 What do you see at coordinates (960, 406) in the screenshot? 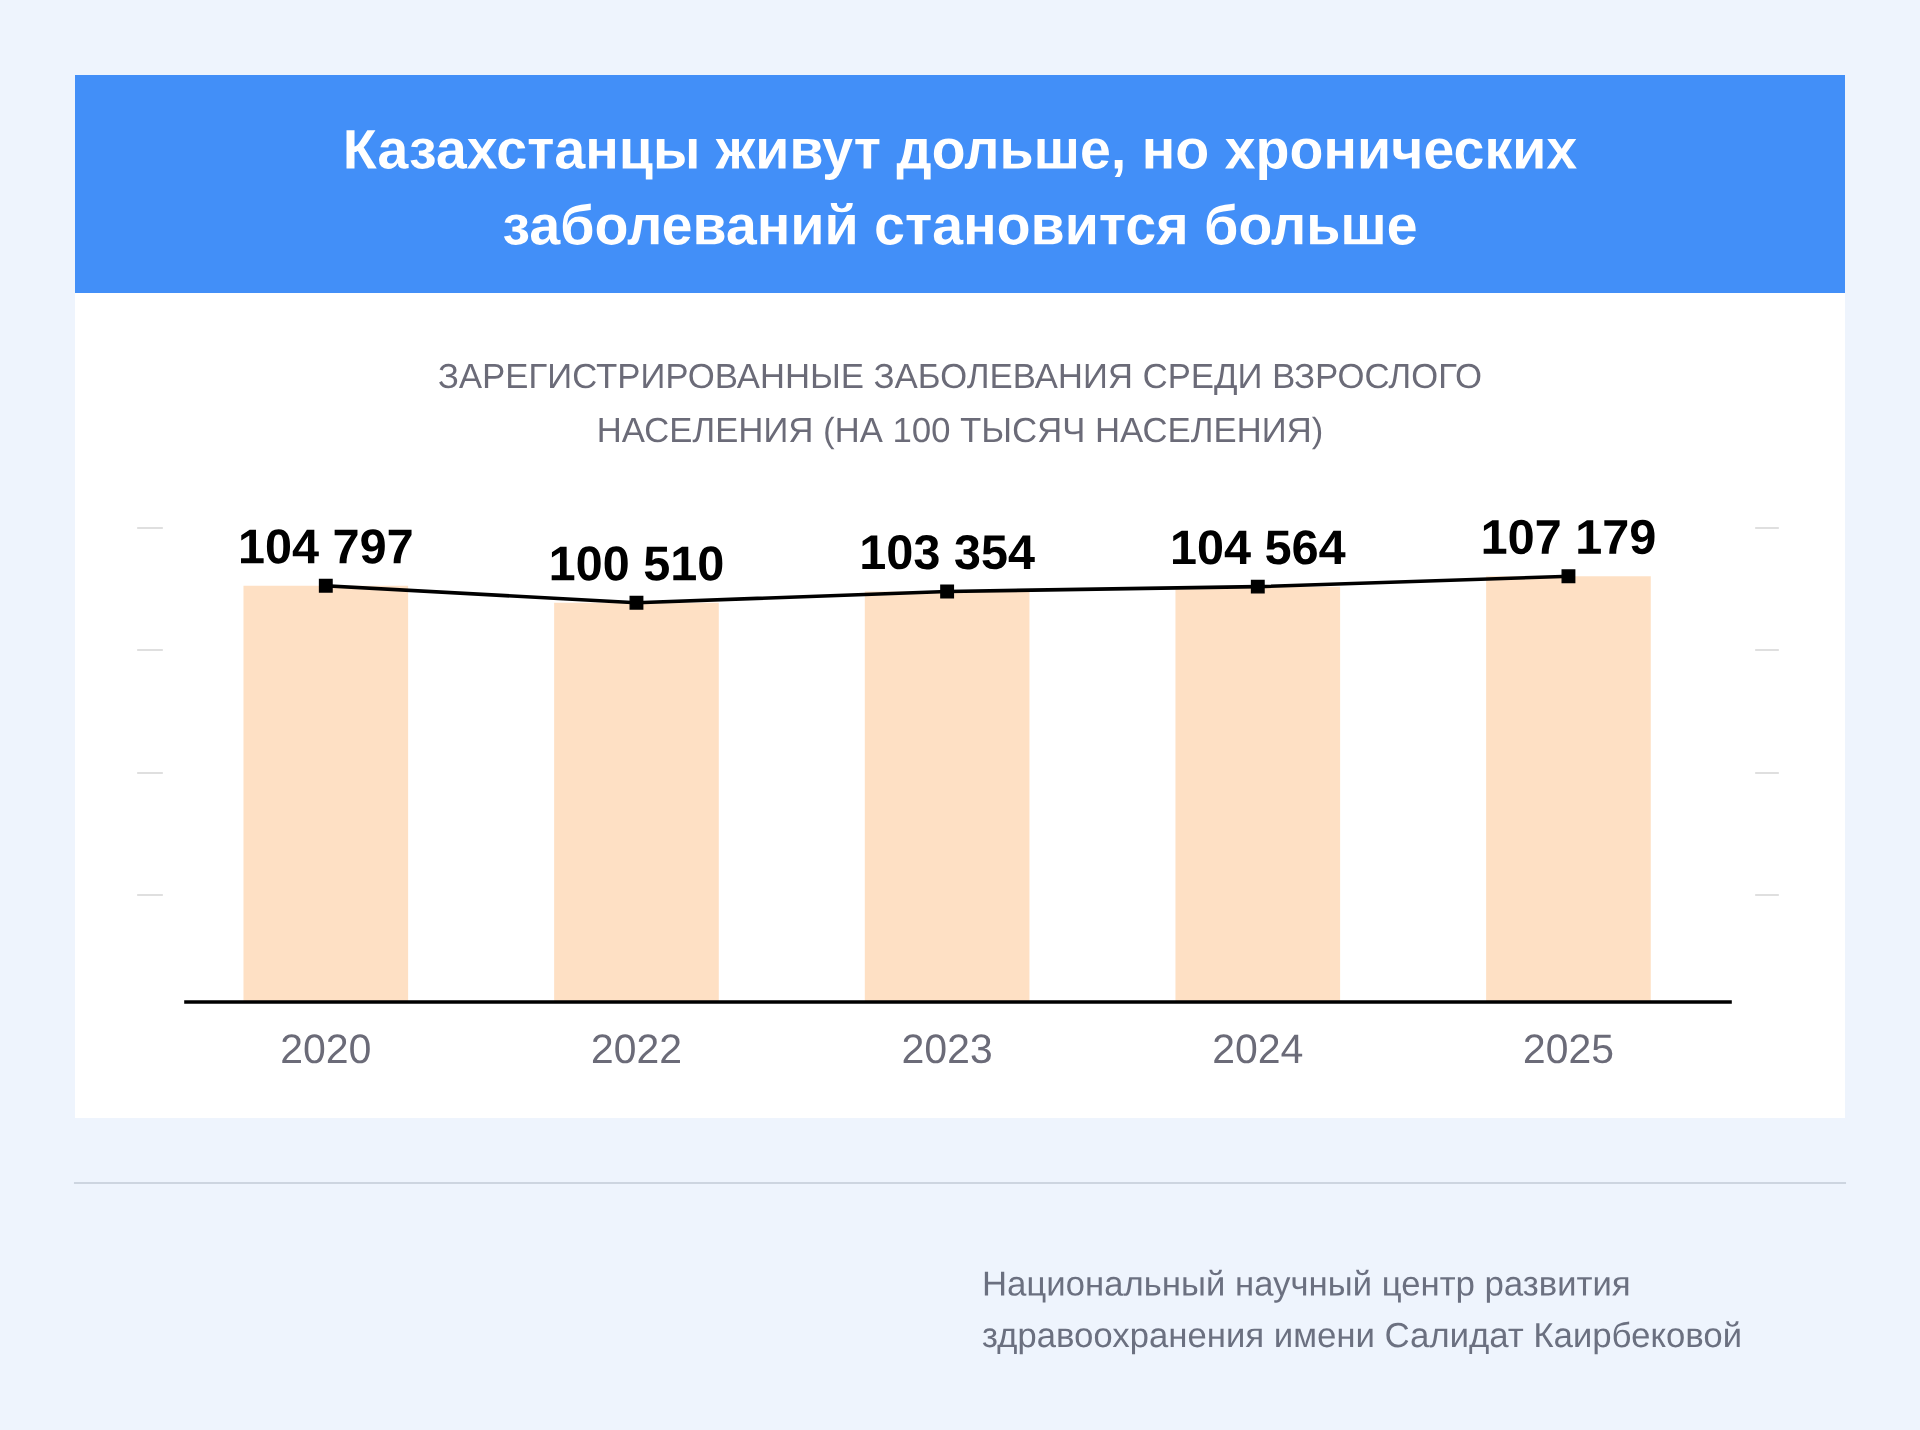
I see `chart-subtitle: ЗАРЕГИСТРИРОВАННЫЕ ЗАБОЛЕВАНИЯ СРЕДИ ВЗРОСЛОГО НАСЕЛЕНИЯ (НА 100 ТЫСЯЧ НАСЕЛЕНИЯ)` at bounding box center [960, 406].